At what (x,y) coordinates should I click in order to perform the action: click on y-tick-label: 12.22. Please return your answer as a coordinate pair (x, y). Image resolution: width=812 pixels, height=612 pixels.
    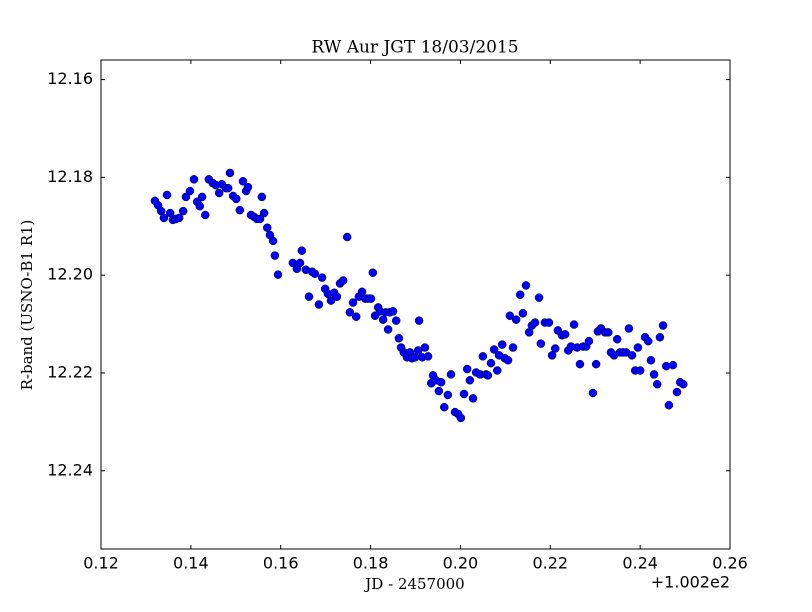
    Looking at the image, I should click on (70, 371).